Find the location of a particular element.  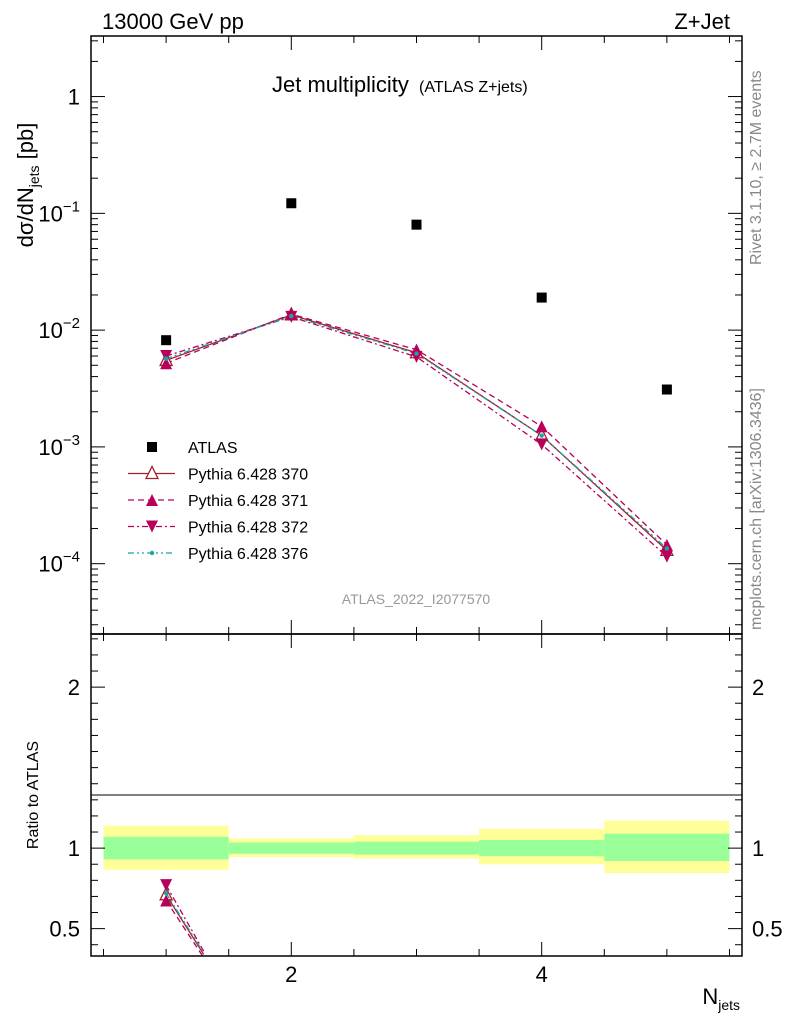

legend-label: Pythia 6.428 371 is located at coordinates (248, 501).